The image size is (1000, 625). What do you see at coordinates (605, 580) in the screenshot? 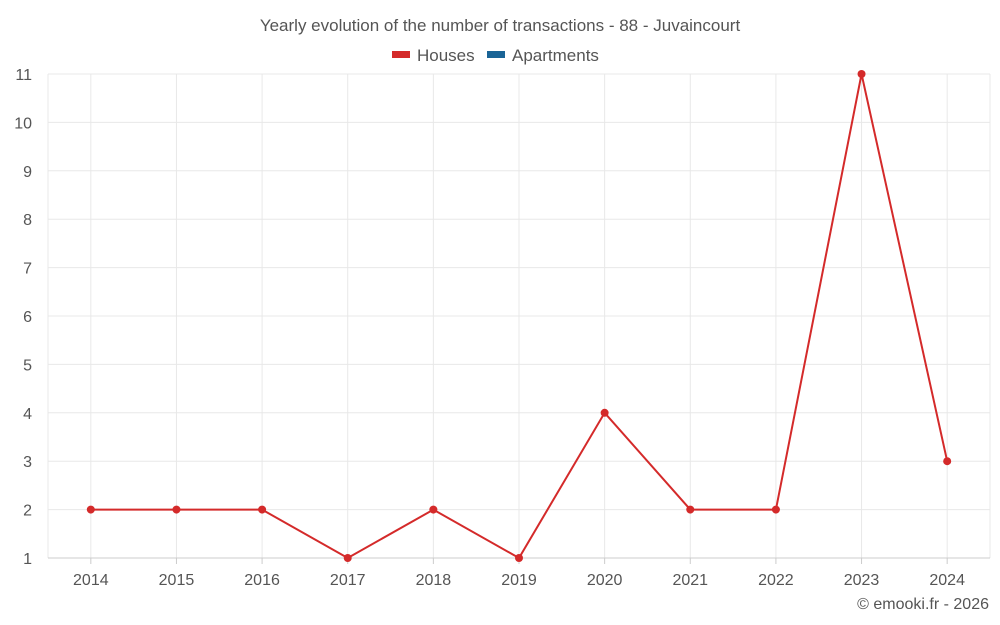
I see `x-tick-label: 2020` at bounding box center [605, 580].